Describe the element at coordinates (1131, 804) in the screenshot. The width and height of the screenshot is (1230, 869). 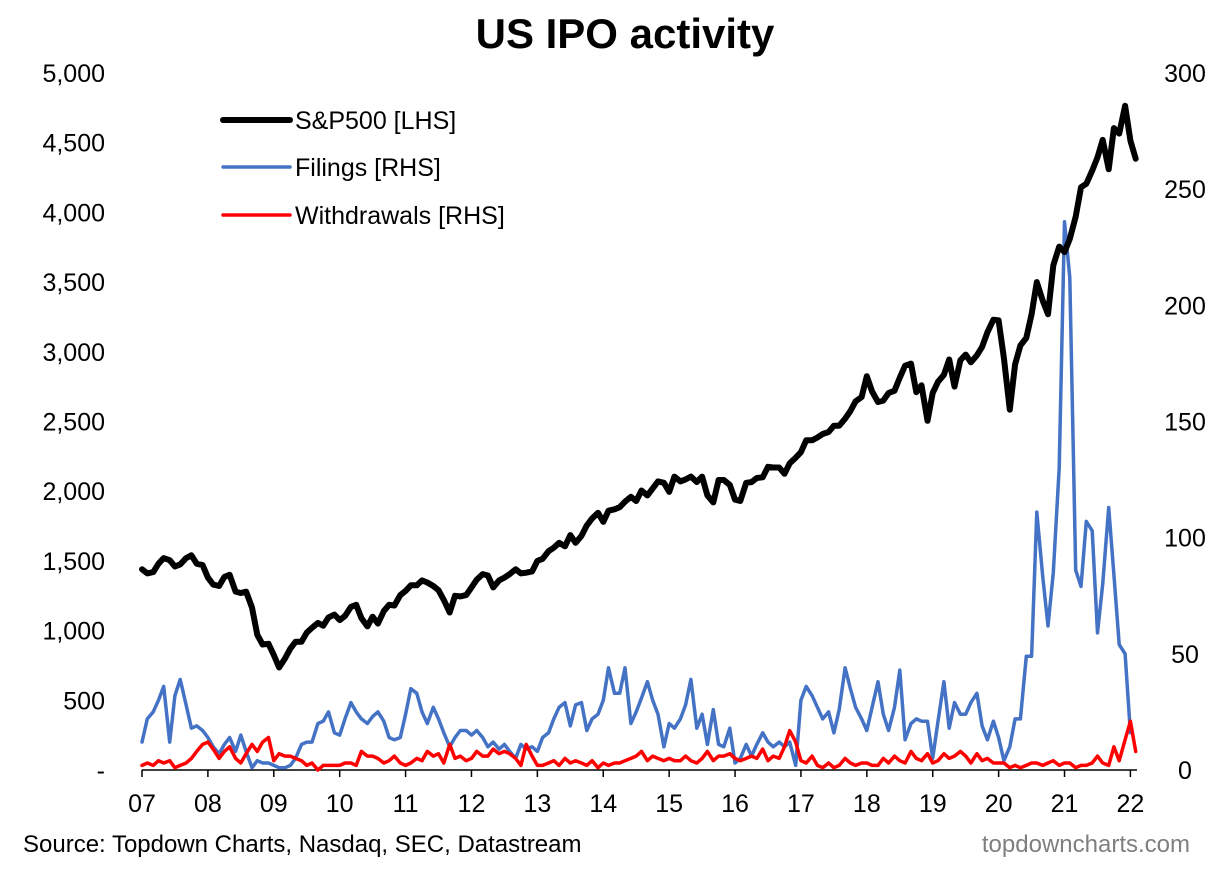
I see `x-tick-label: 22` at that location.